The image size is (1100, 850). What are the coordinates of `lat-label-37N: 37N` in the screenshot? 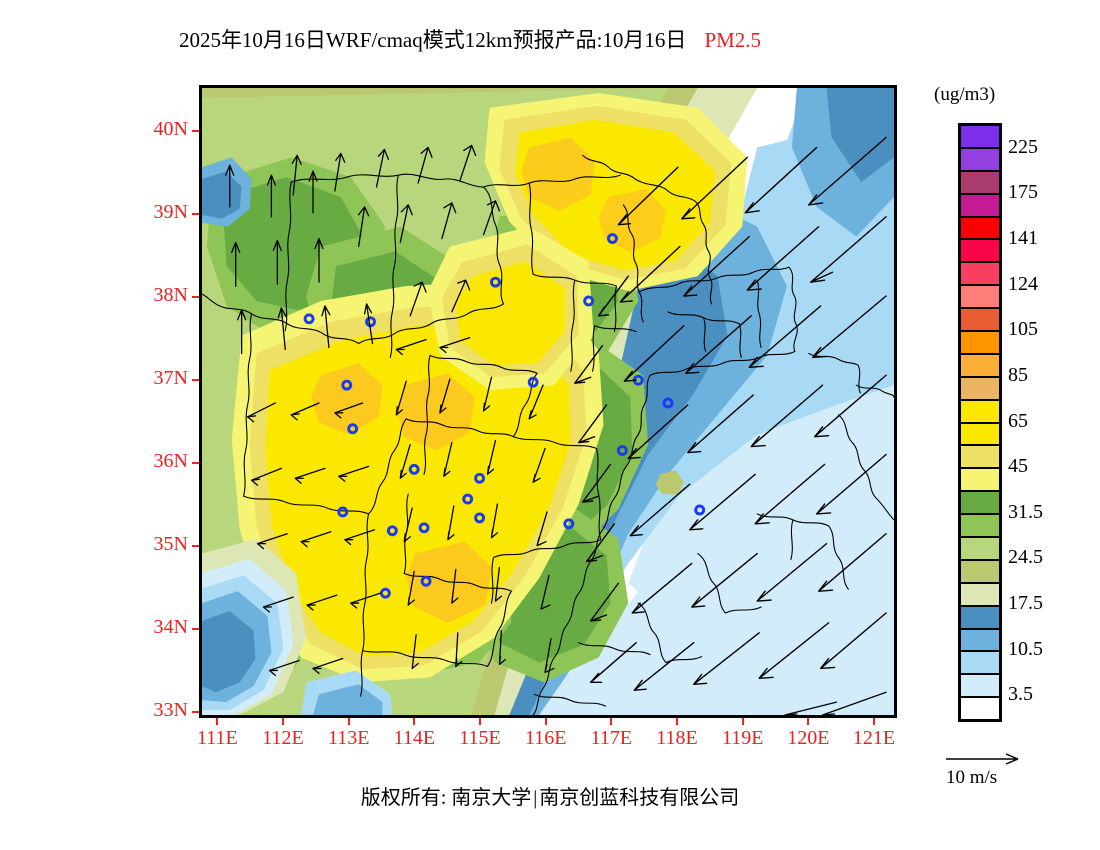 It's located at (170, 377).